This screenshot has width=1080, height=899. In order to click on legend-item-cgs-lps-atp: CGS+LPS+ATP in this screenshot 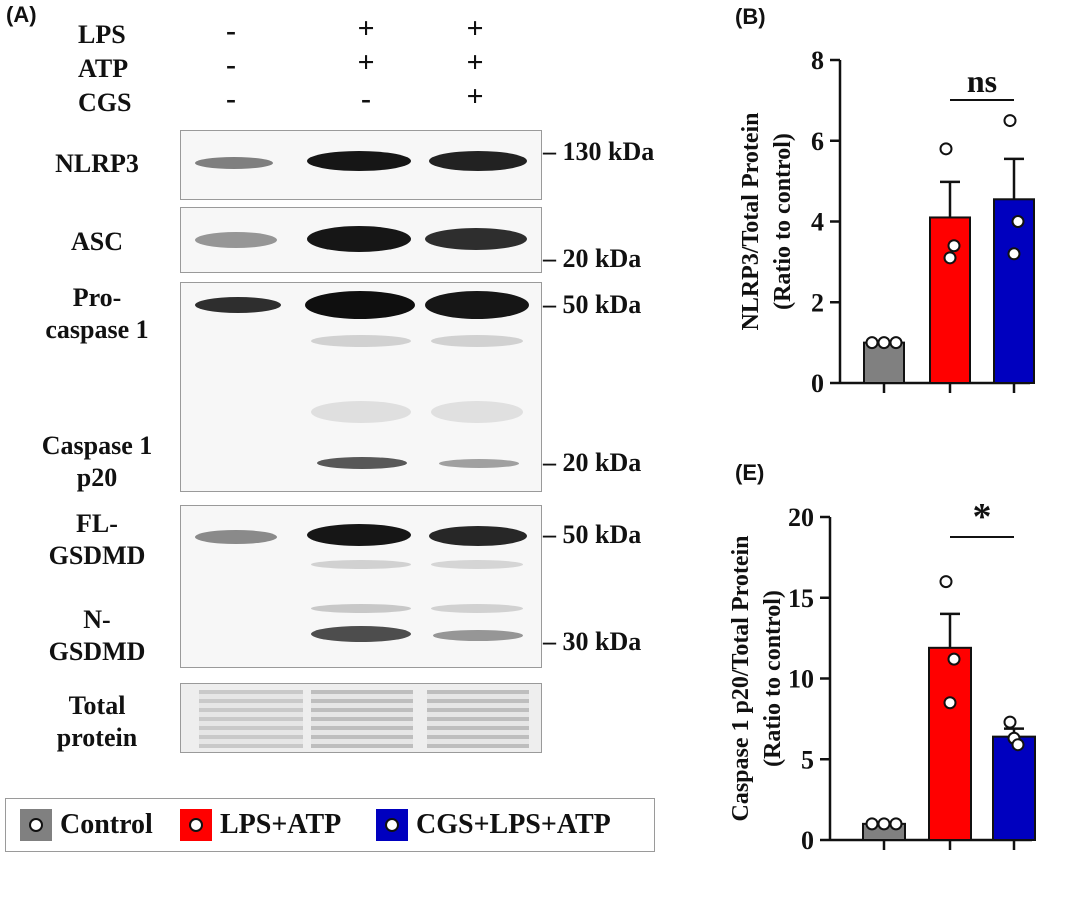, I will do `click(493, 825)`.